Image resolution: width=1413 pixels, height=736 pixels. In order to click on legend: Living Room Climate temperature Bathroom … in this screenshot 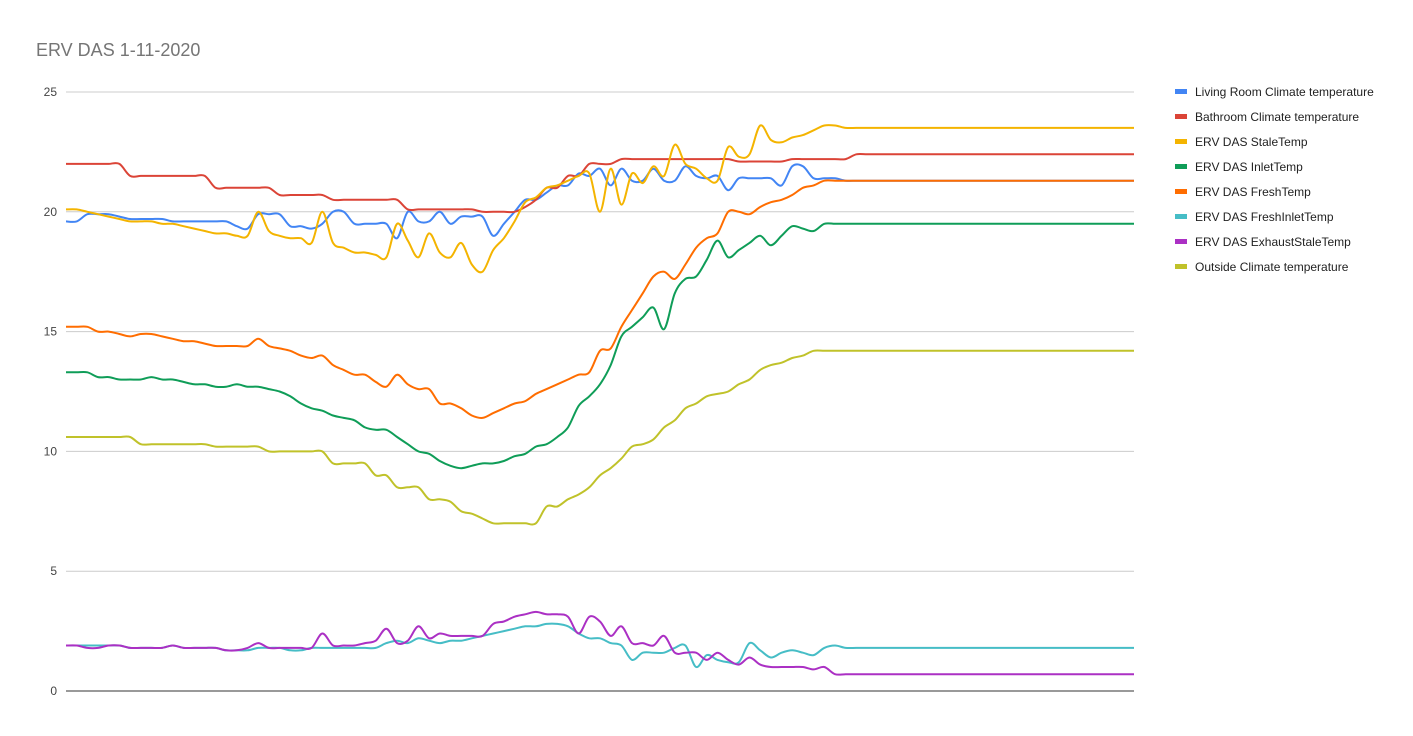, I will do `click(1274, 179)`.